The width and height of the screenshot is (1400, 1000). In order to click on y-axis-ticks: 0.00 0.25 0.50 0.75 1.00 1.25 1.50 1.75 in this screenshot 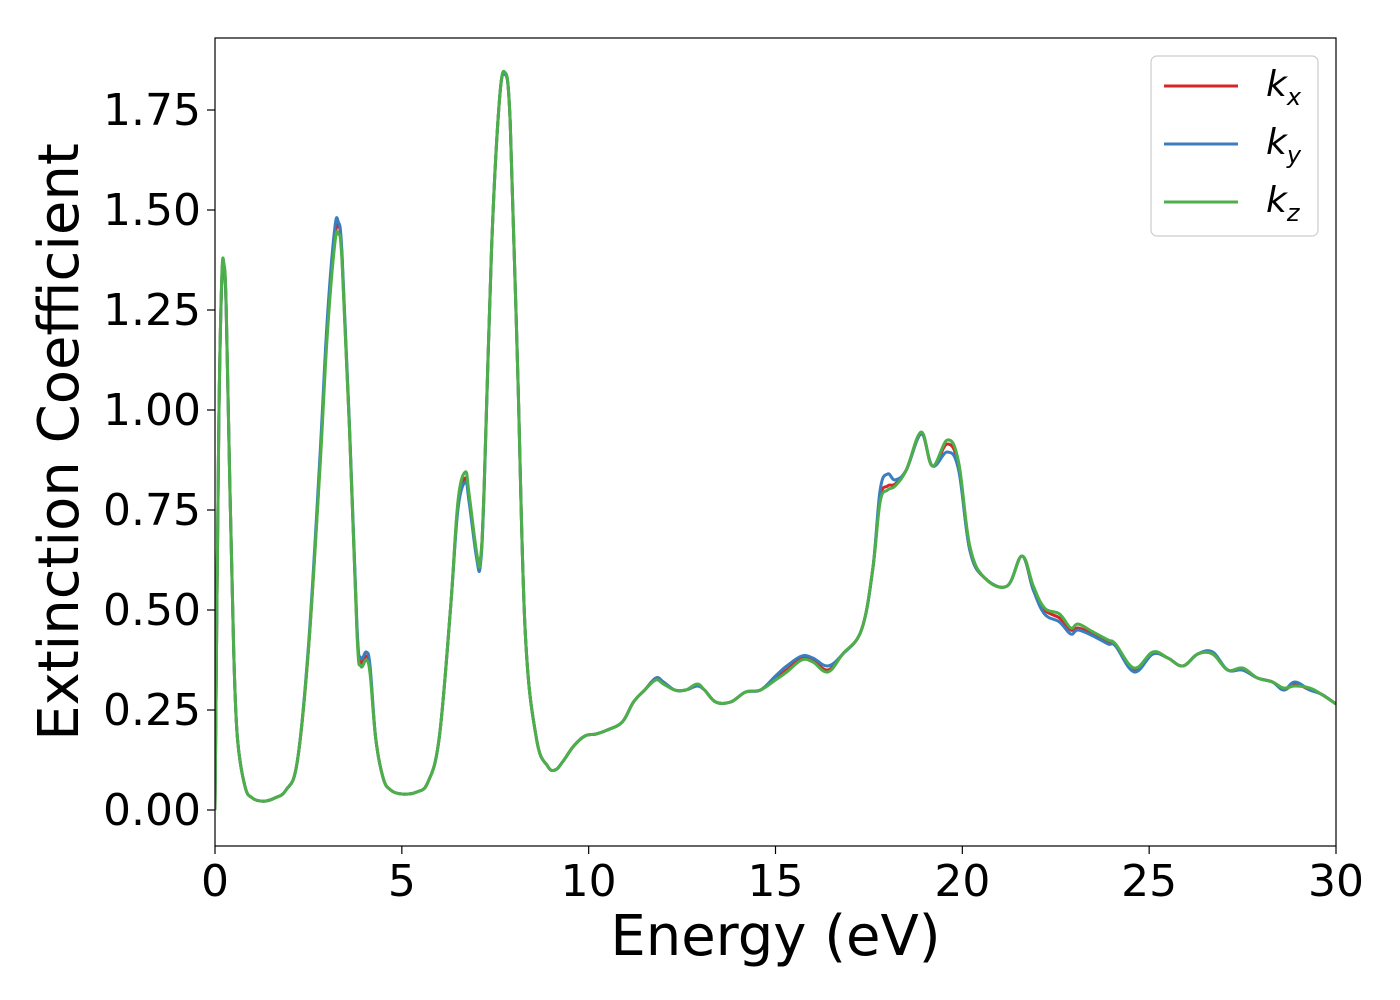, I will do `click(159, 460)`.